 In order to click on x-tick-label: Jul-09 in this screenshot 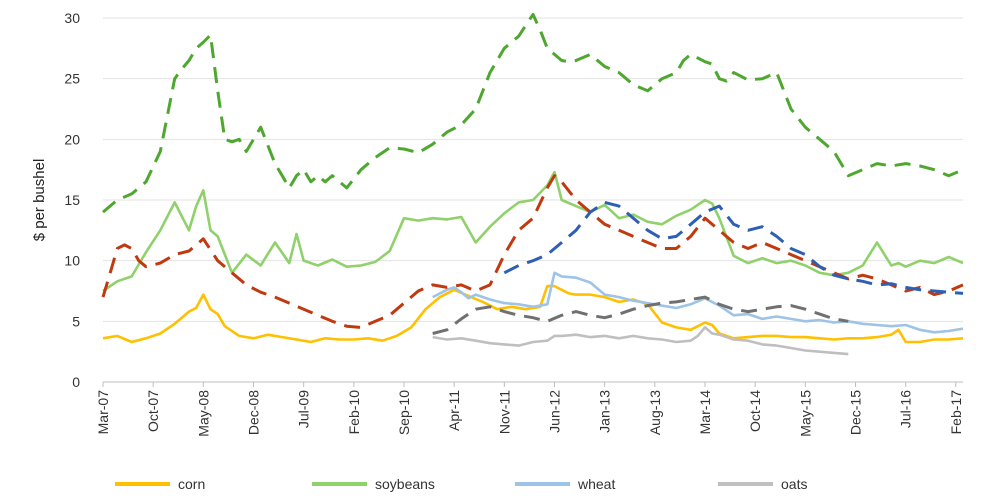, I will do `click(304, 409)`.